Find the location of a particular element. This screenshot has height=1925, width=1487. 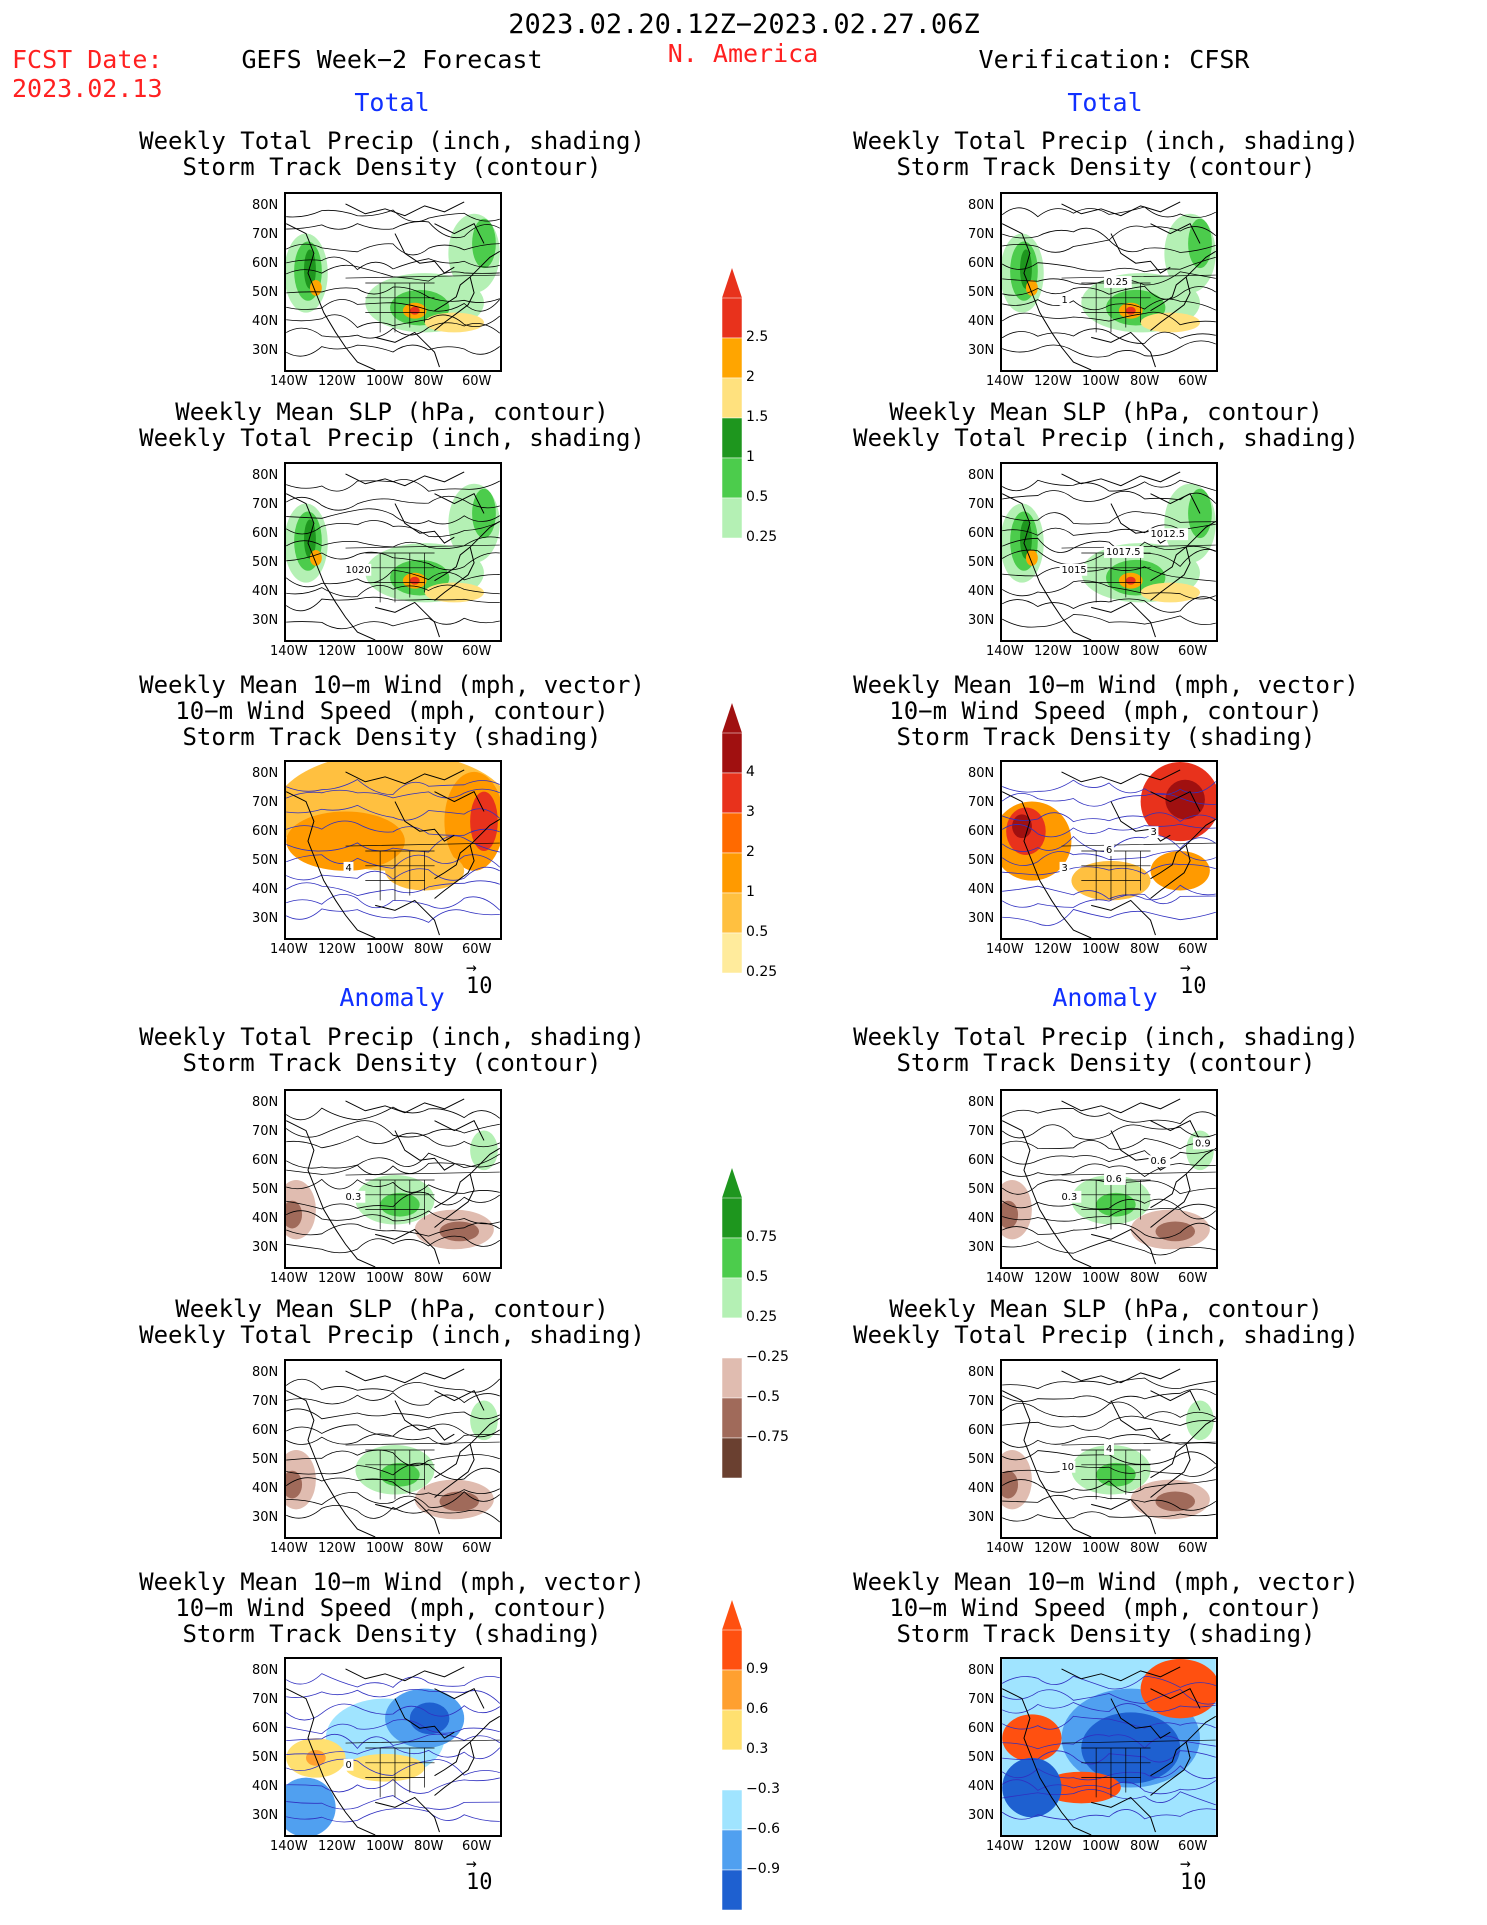

colorbar-storm-anomaly is located at coordinates (732, 1757).